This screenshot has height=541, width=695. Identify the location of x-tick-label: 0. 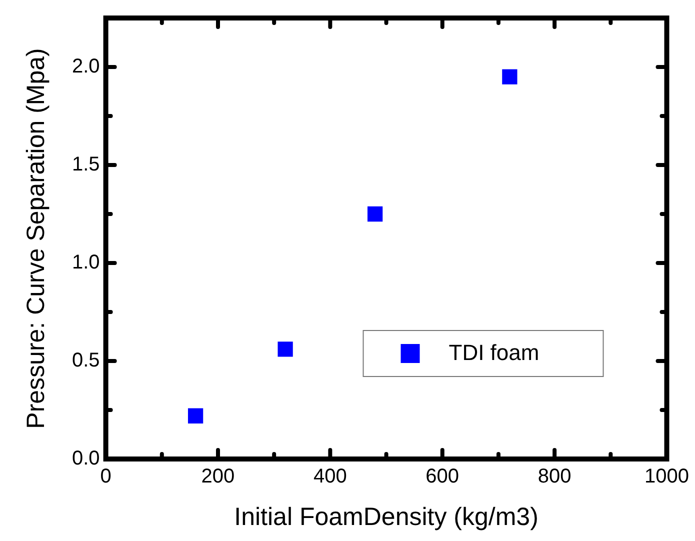
(106, 477).